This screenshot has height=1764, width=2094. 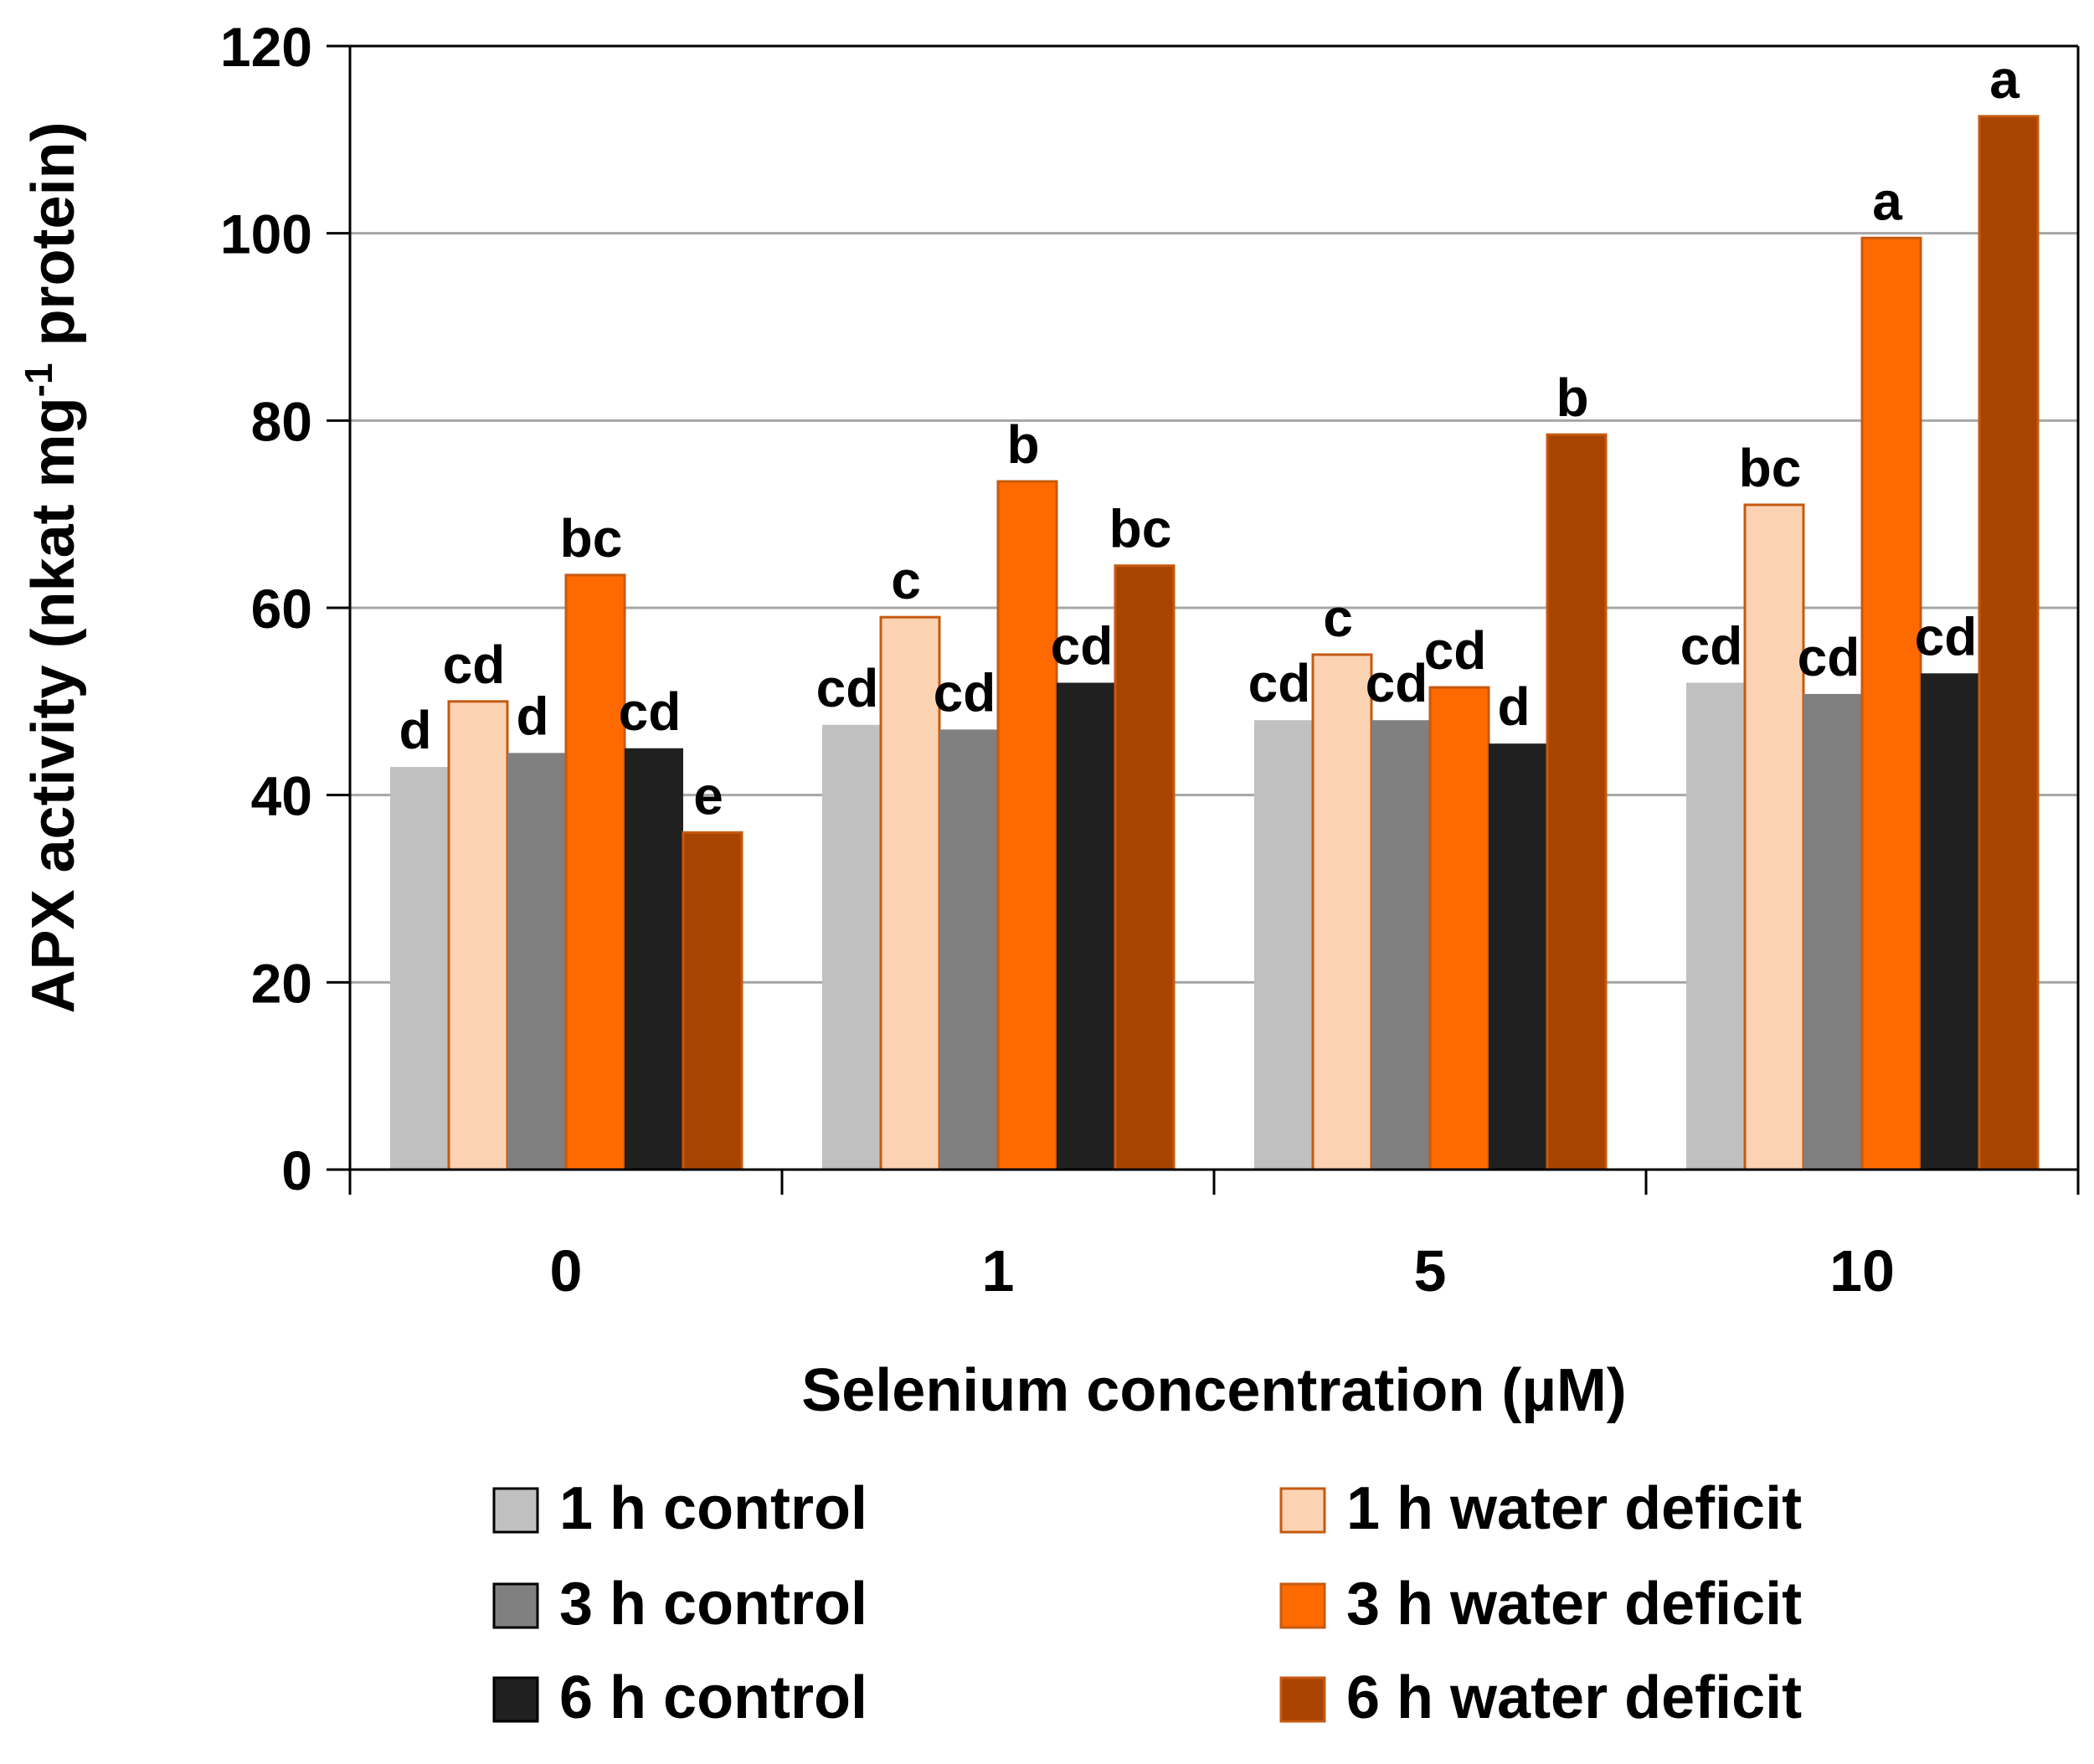 I want to click on significance-label: e, so click(x=708, y=795).